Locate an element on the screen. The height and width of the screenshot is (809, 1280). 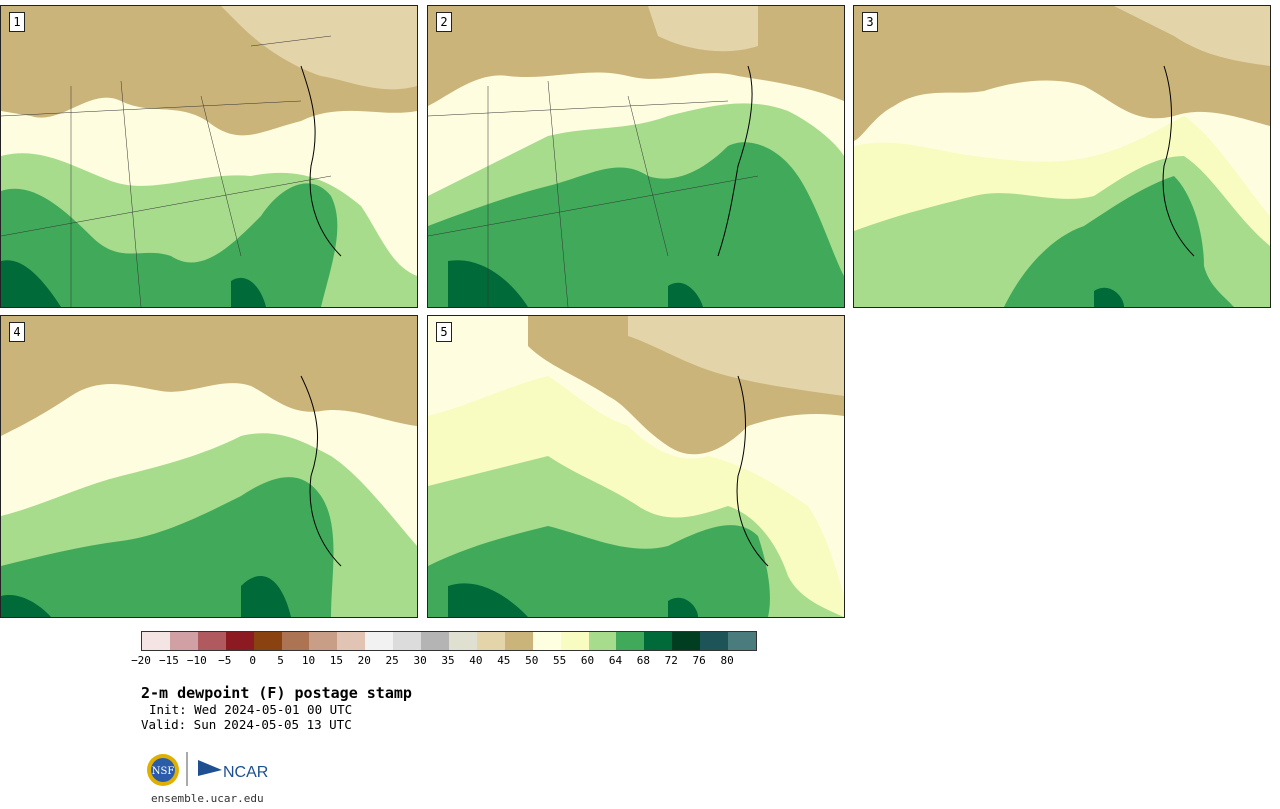
colorbar-tick-label: 45 is located at coordinates (504, 660).